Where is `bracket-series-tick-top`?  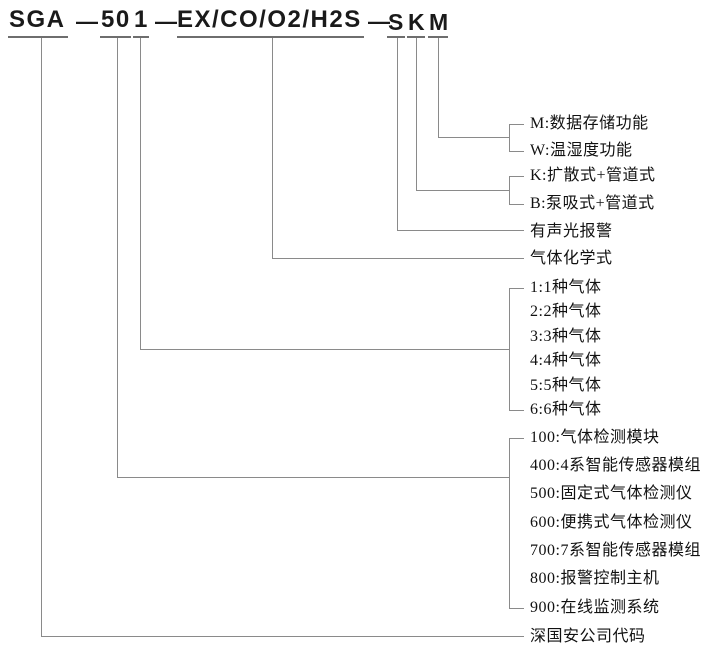
bracket-series-tick-top is located at coordinates (516, 438).